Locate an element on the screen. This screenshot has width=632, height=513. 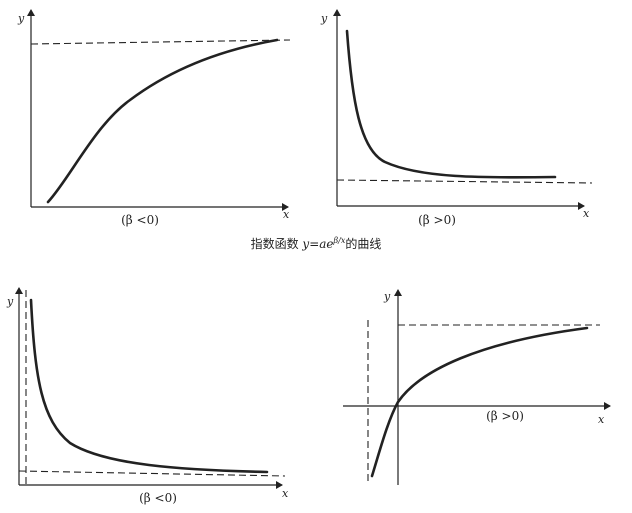
caption-formula-eq: = is located at coordinates (314, 244).